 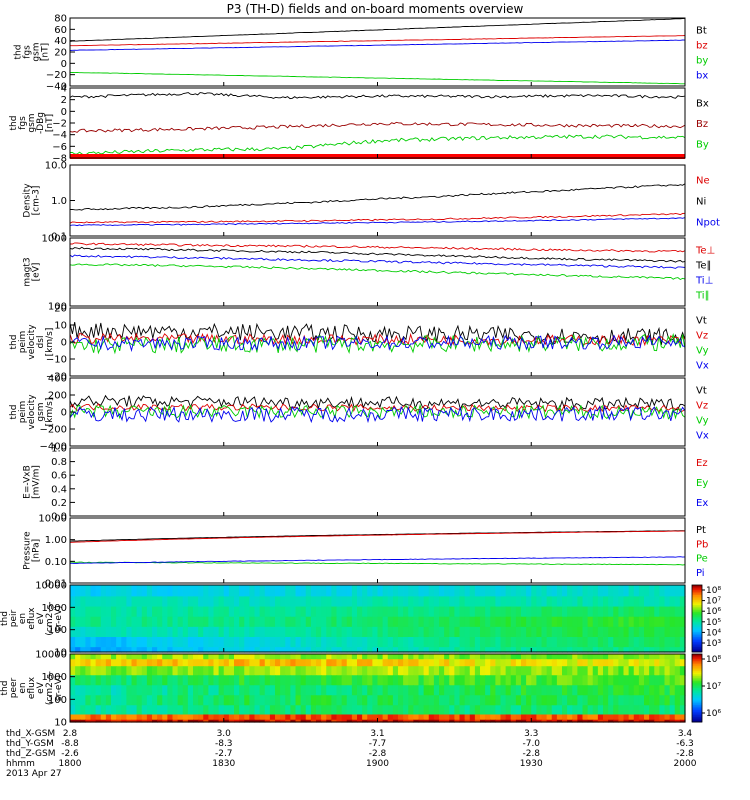 I want to click on y-tick-label: 80, so click(x=60, y=19).